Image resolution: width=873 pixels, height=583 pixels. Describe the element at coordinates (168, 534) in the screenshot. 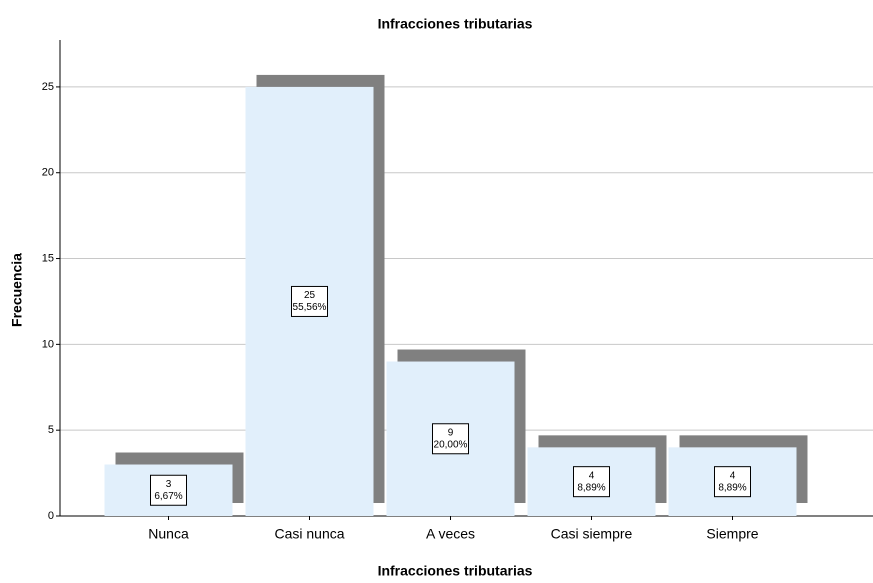

I see `x-tick-label: Nunca` at that location.